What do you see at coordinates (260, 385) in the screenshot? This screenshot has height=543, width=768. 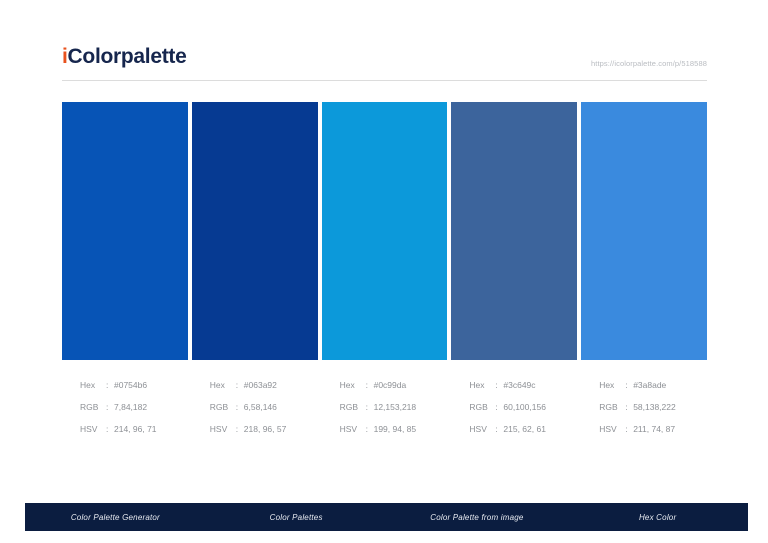 I see `color-hex-value: #063a92` at bounding box center [260, 385].